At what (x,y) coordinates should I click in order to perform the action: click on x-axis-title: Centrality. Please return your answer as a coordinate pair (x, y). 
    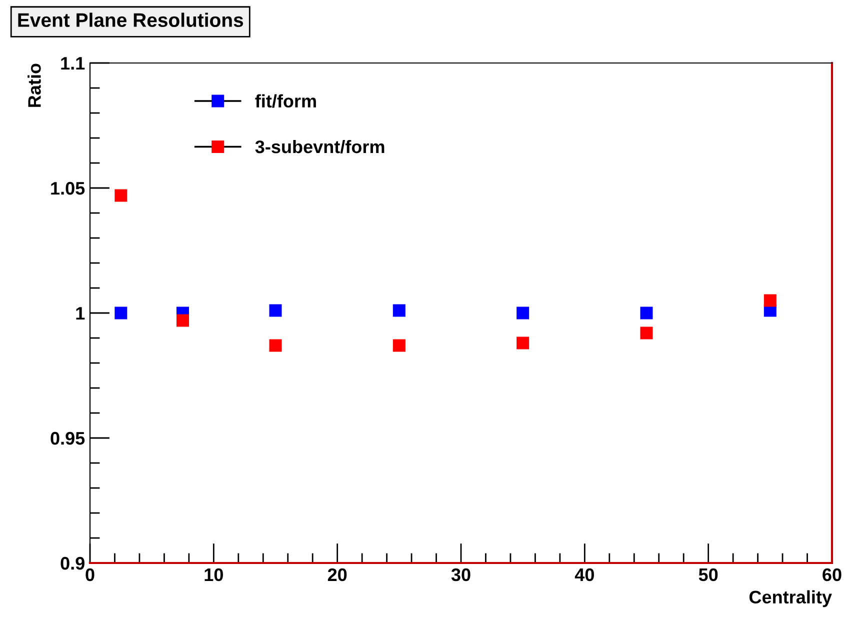
    Looking at the image, I should click on (790, 599).